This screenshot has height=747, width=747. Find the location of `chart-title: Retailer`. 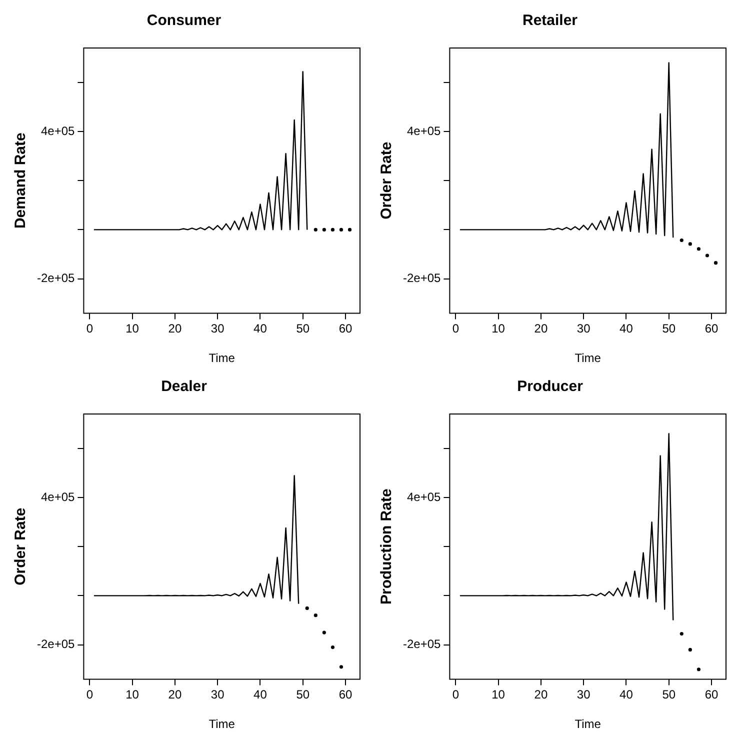

chart-title: Retailer is located at coordinates (550, 21).